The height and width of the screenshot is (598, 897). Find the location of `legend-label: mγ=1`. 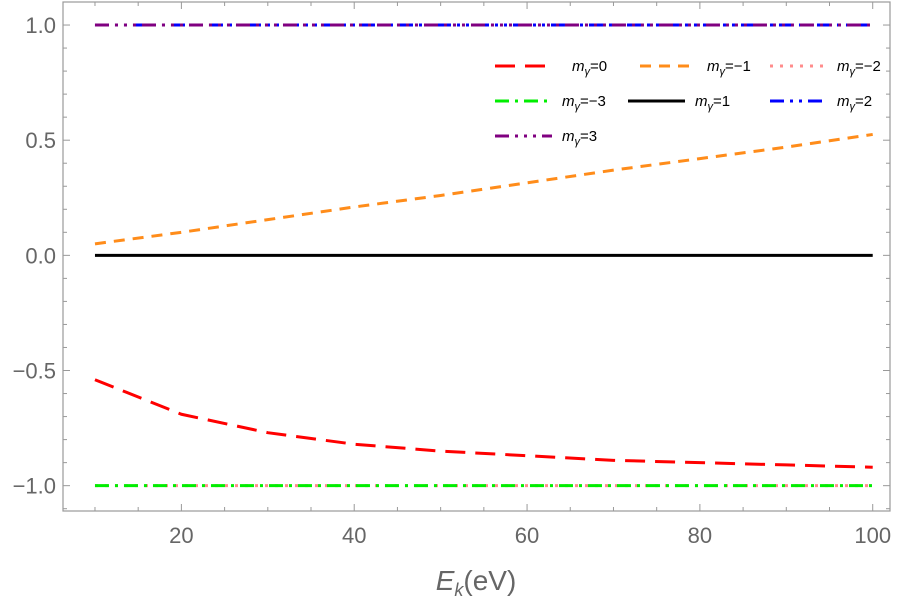

legend-label: mγ=1 is located at coordinates (712, 103).